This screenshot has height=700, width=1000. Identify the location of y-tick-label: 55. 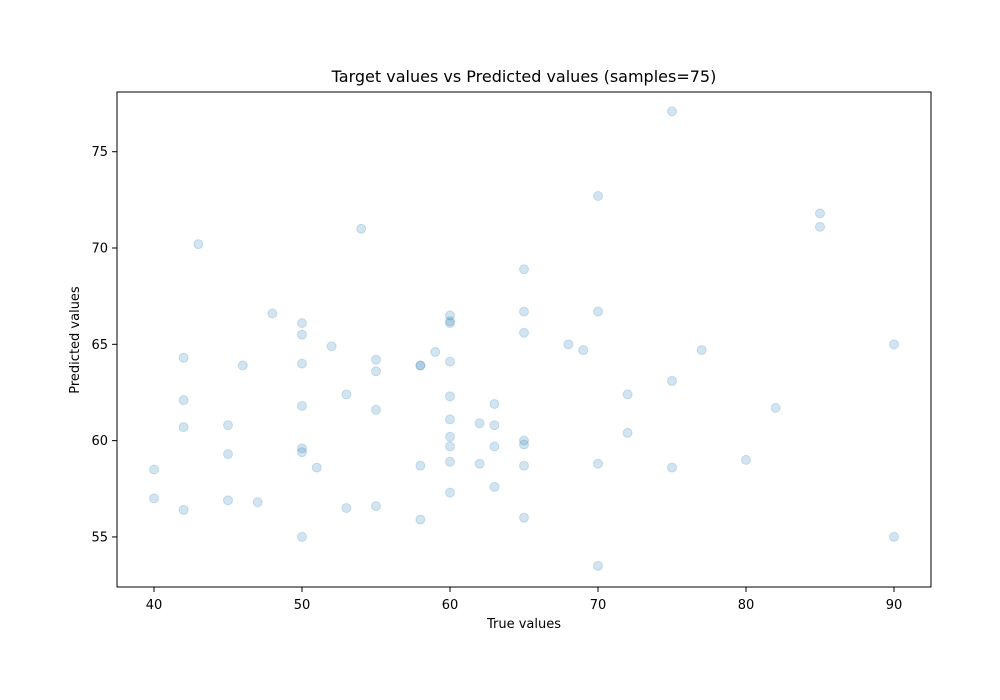
(99, 537).